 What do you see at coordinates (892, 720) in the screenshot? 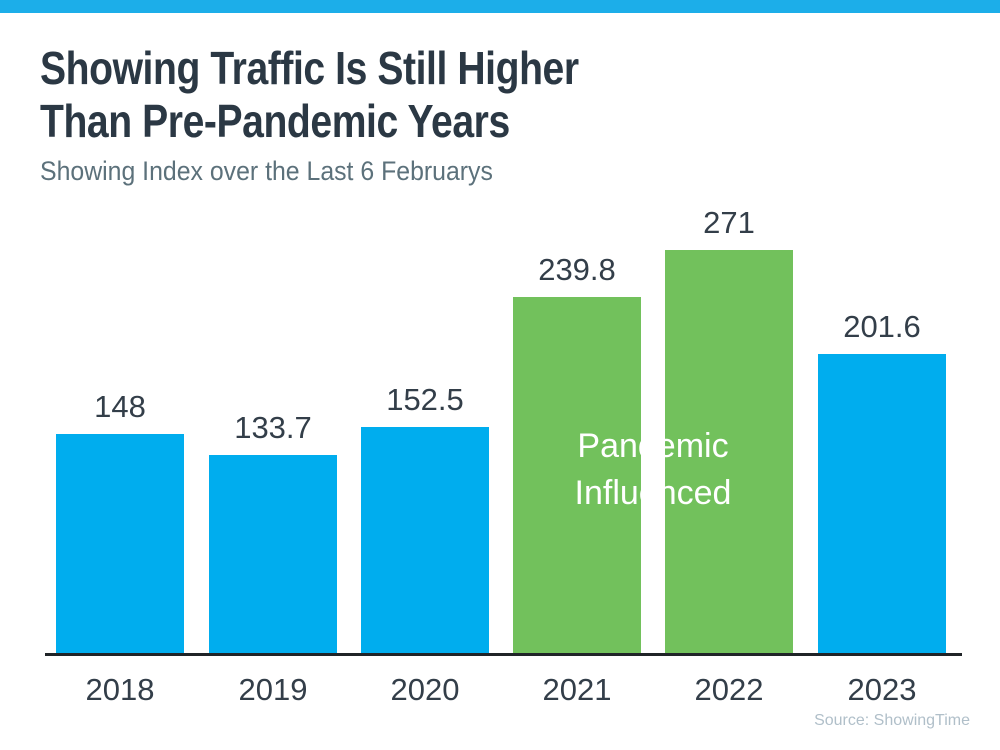
I see `source-attribution: Source: ShowingTime` at bounding box center [892, 720].